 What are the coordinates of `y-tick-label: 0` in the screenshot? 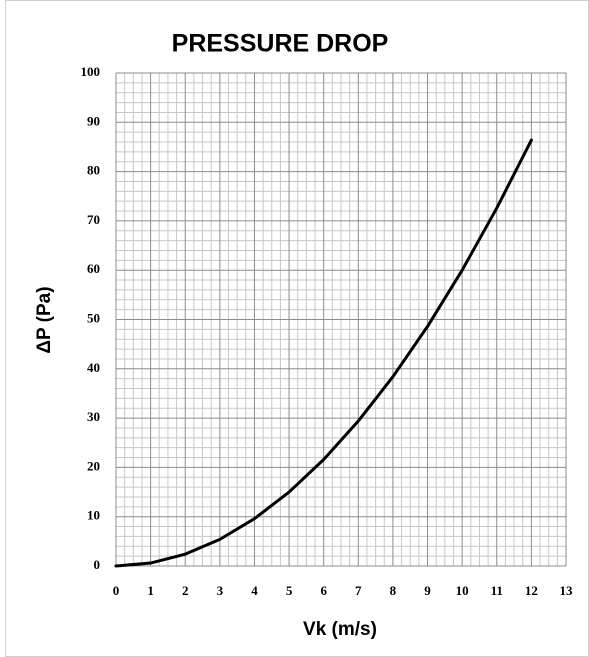 It's located at (97, 564).